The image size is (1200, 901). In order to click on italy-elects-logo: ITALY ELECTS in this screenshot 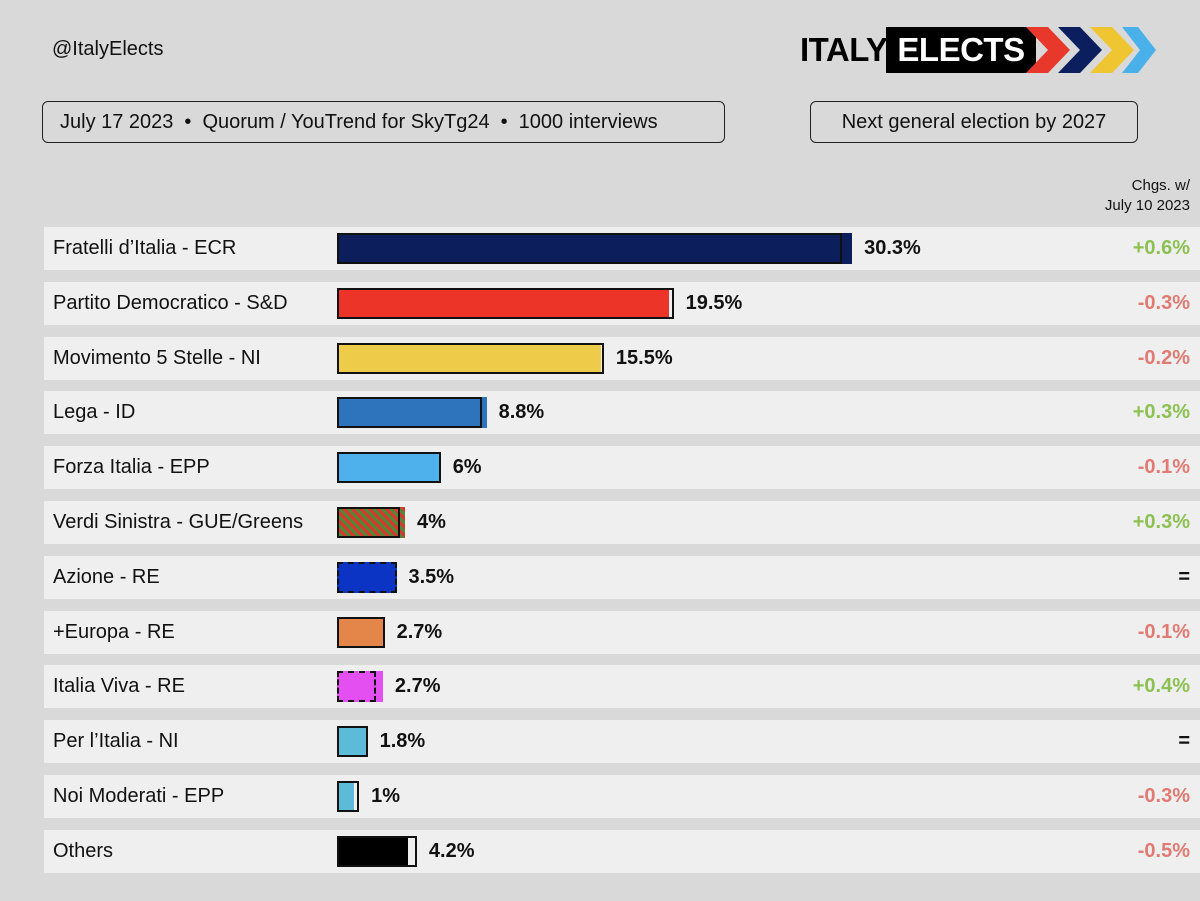, I will do `click(980, 50)`.